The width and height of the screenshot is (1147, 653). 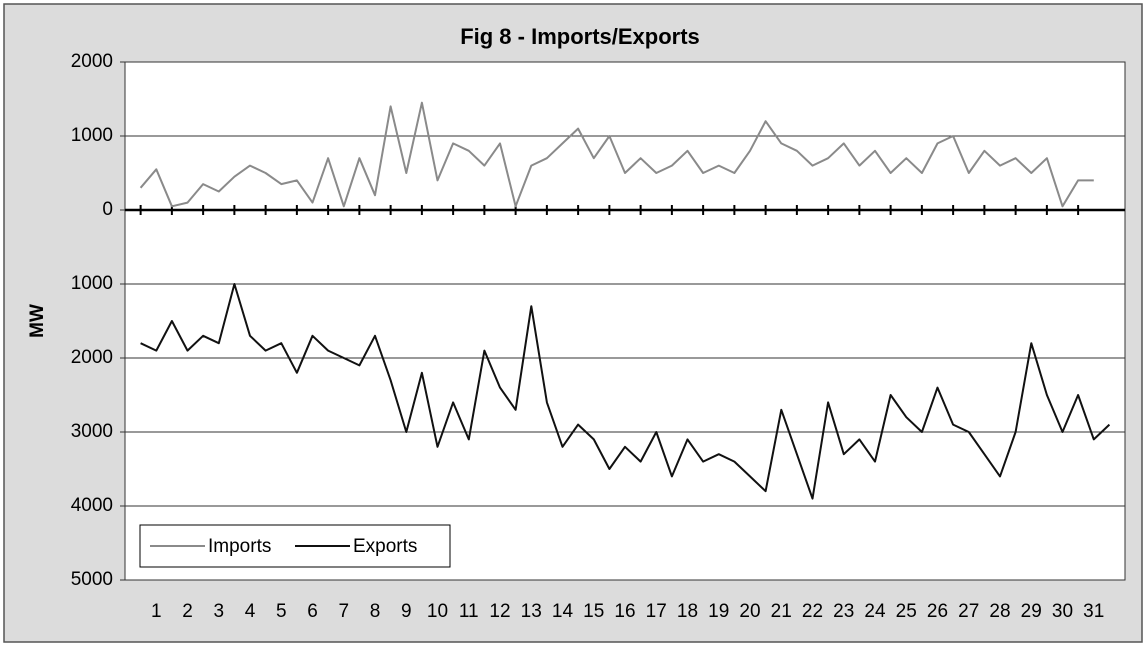 I want to click on y-tick-label: 3000, so click(x=92, y=431).